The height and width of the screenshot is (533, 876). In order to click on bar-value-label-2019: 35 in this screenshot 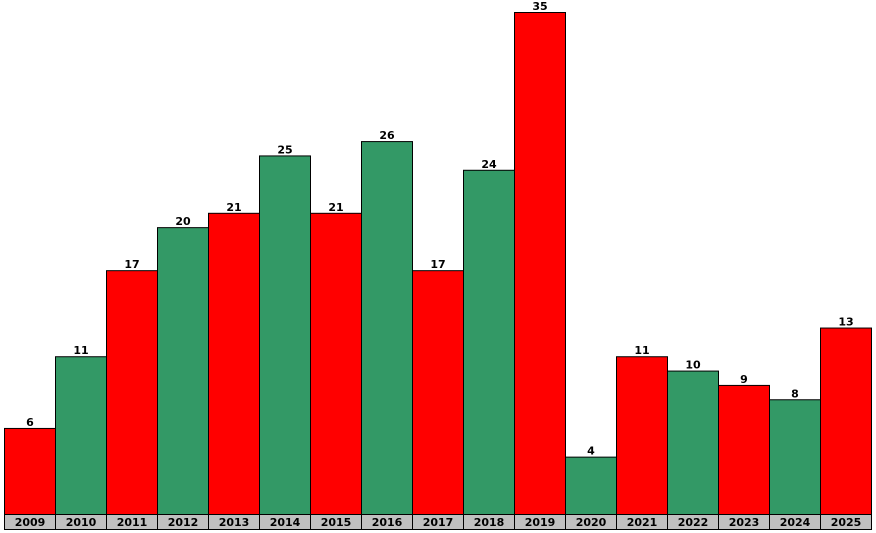, I will do `click(539, 6)`.